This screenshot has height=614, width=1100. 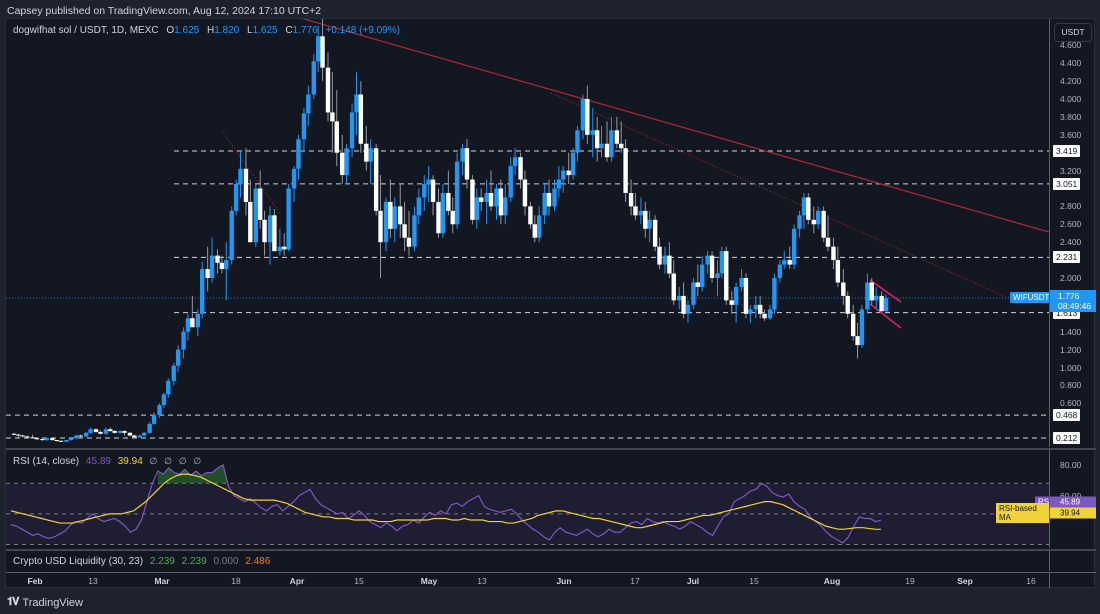 I want to click on rsi-axis: 80.00 60.00 45.89 39.94, so click(x=1072, y=498).